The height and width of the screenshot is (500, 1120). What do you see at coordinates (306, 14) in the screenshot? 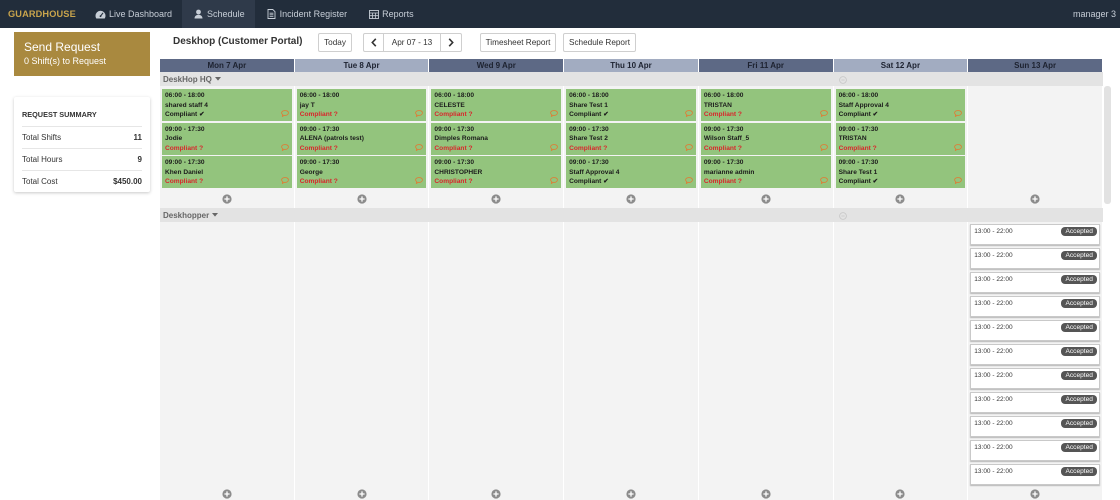
I see `nav-incident-register: Incident Register` at bounding box center [306, 14].